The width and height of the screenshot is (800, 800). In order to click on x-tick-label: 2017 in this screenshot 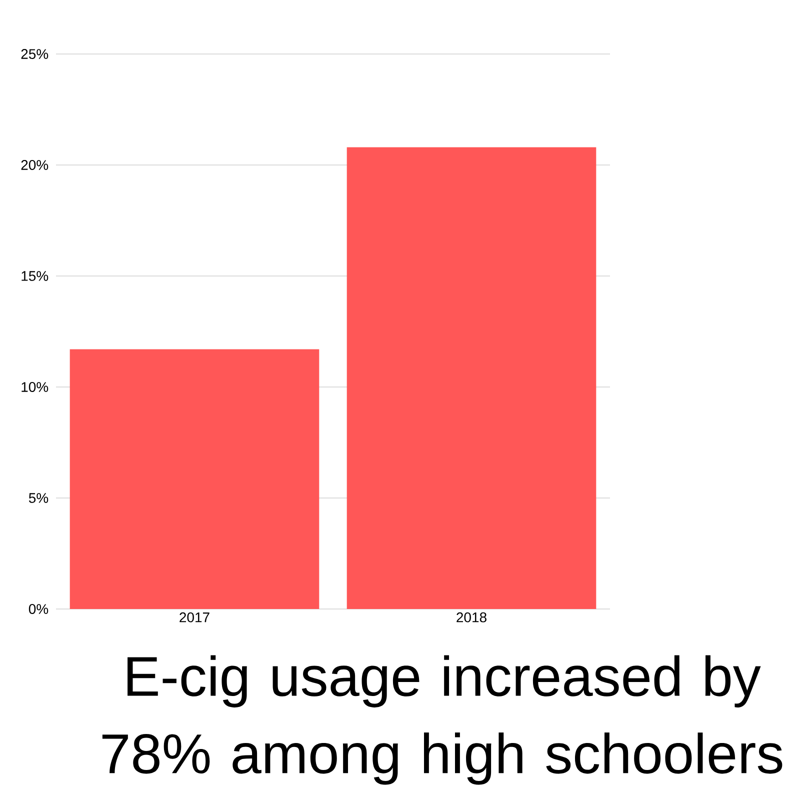, I will do `click(195, 617)`.